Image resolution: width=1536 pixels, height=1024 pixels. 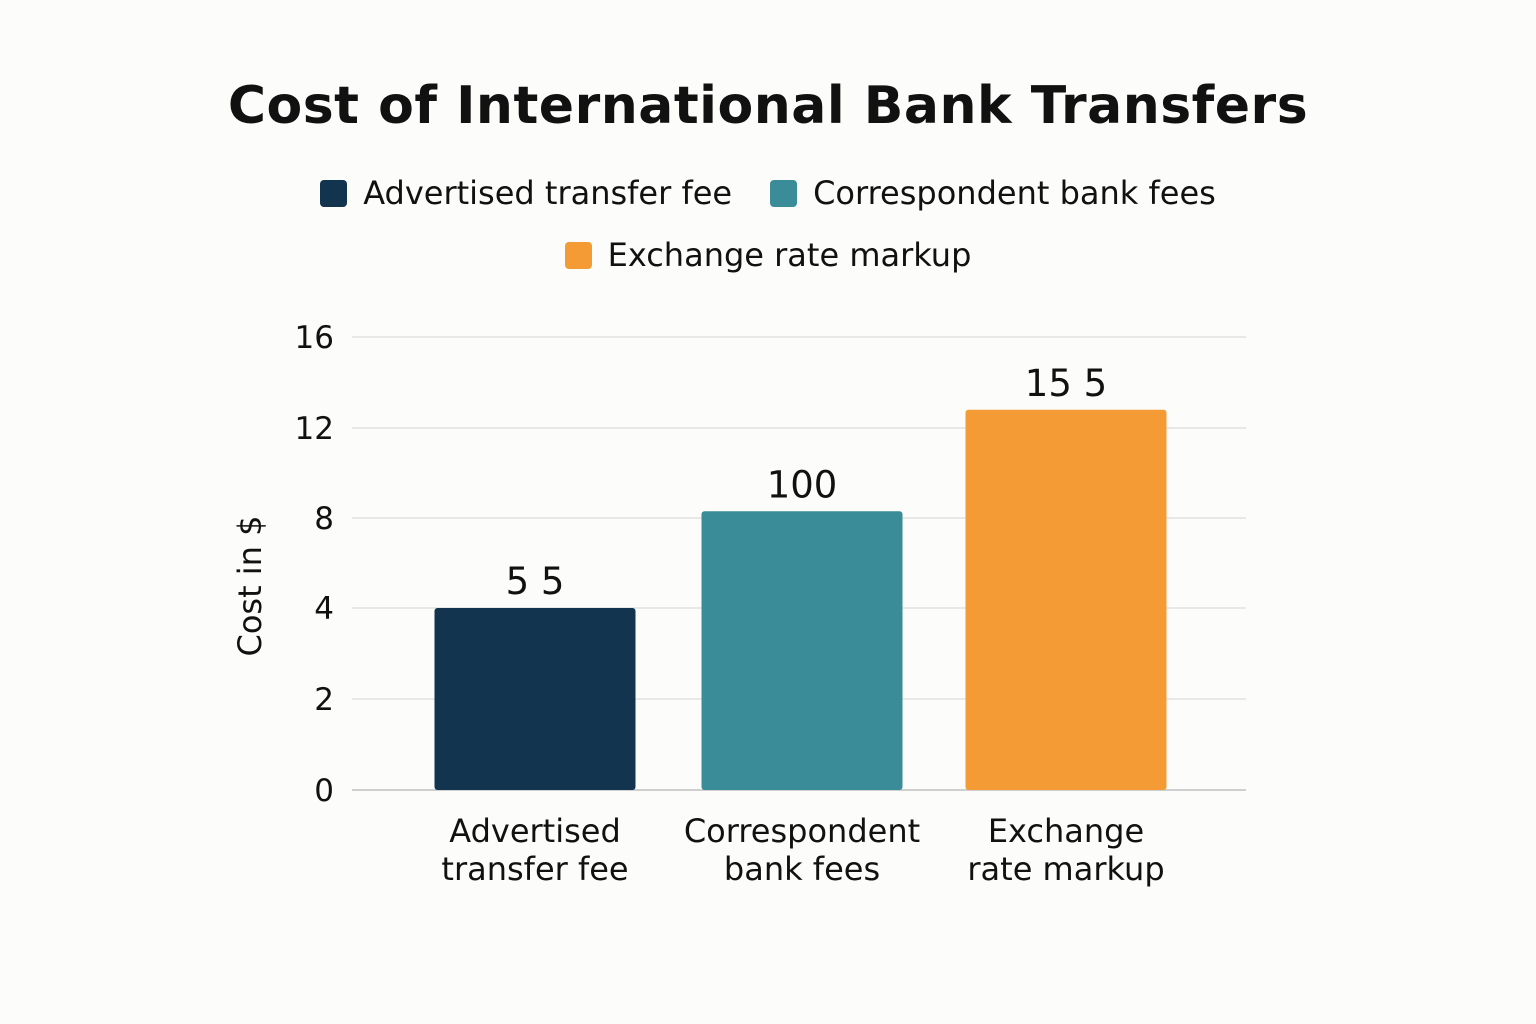 I want to click on data-label: 100, so click(x=802, y=484).